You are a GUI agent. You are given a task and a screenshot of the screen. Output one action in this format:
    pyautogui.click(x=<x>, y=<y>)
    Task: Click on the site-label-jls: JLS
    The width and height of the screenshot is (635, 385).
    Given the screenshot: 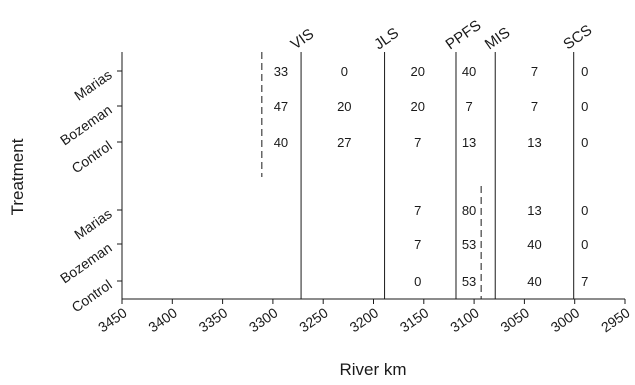 What is the action you would take?
    pyautogui.click(x=386, y=39)
    